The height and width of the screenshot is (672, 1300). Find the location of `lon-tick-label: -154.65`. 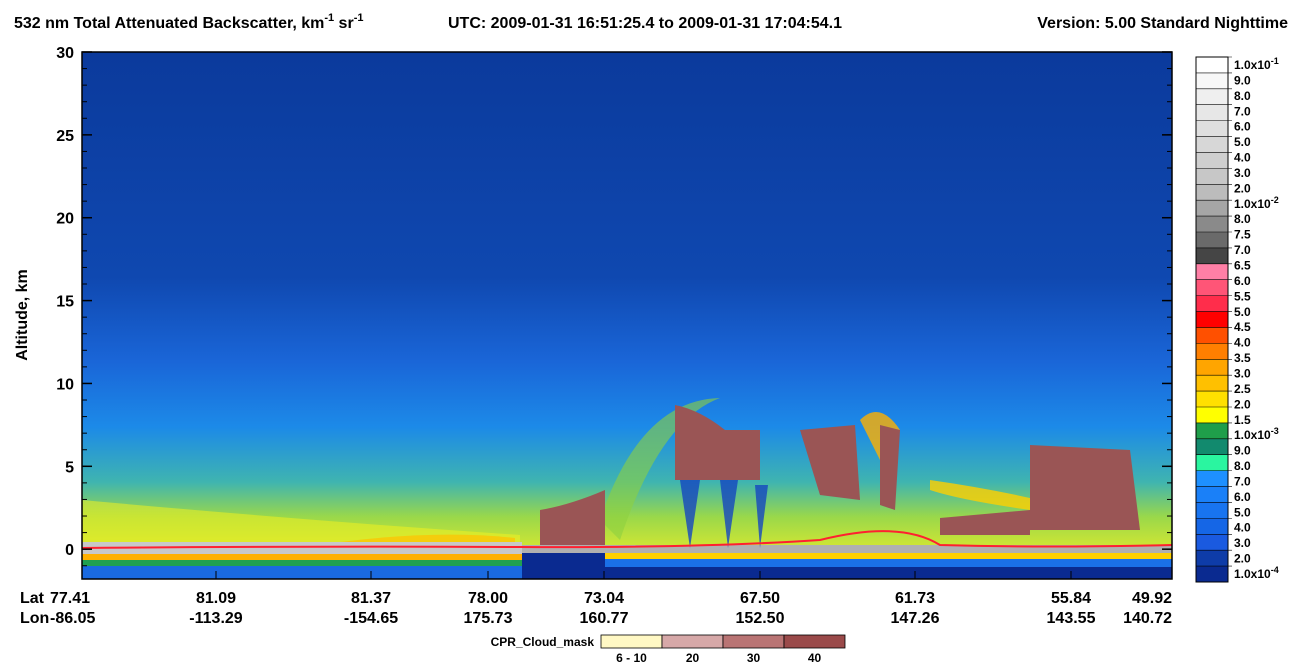

lon-tick-label: -154.65 is located at coordinates (371, 618).